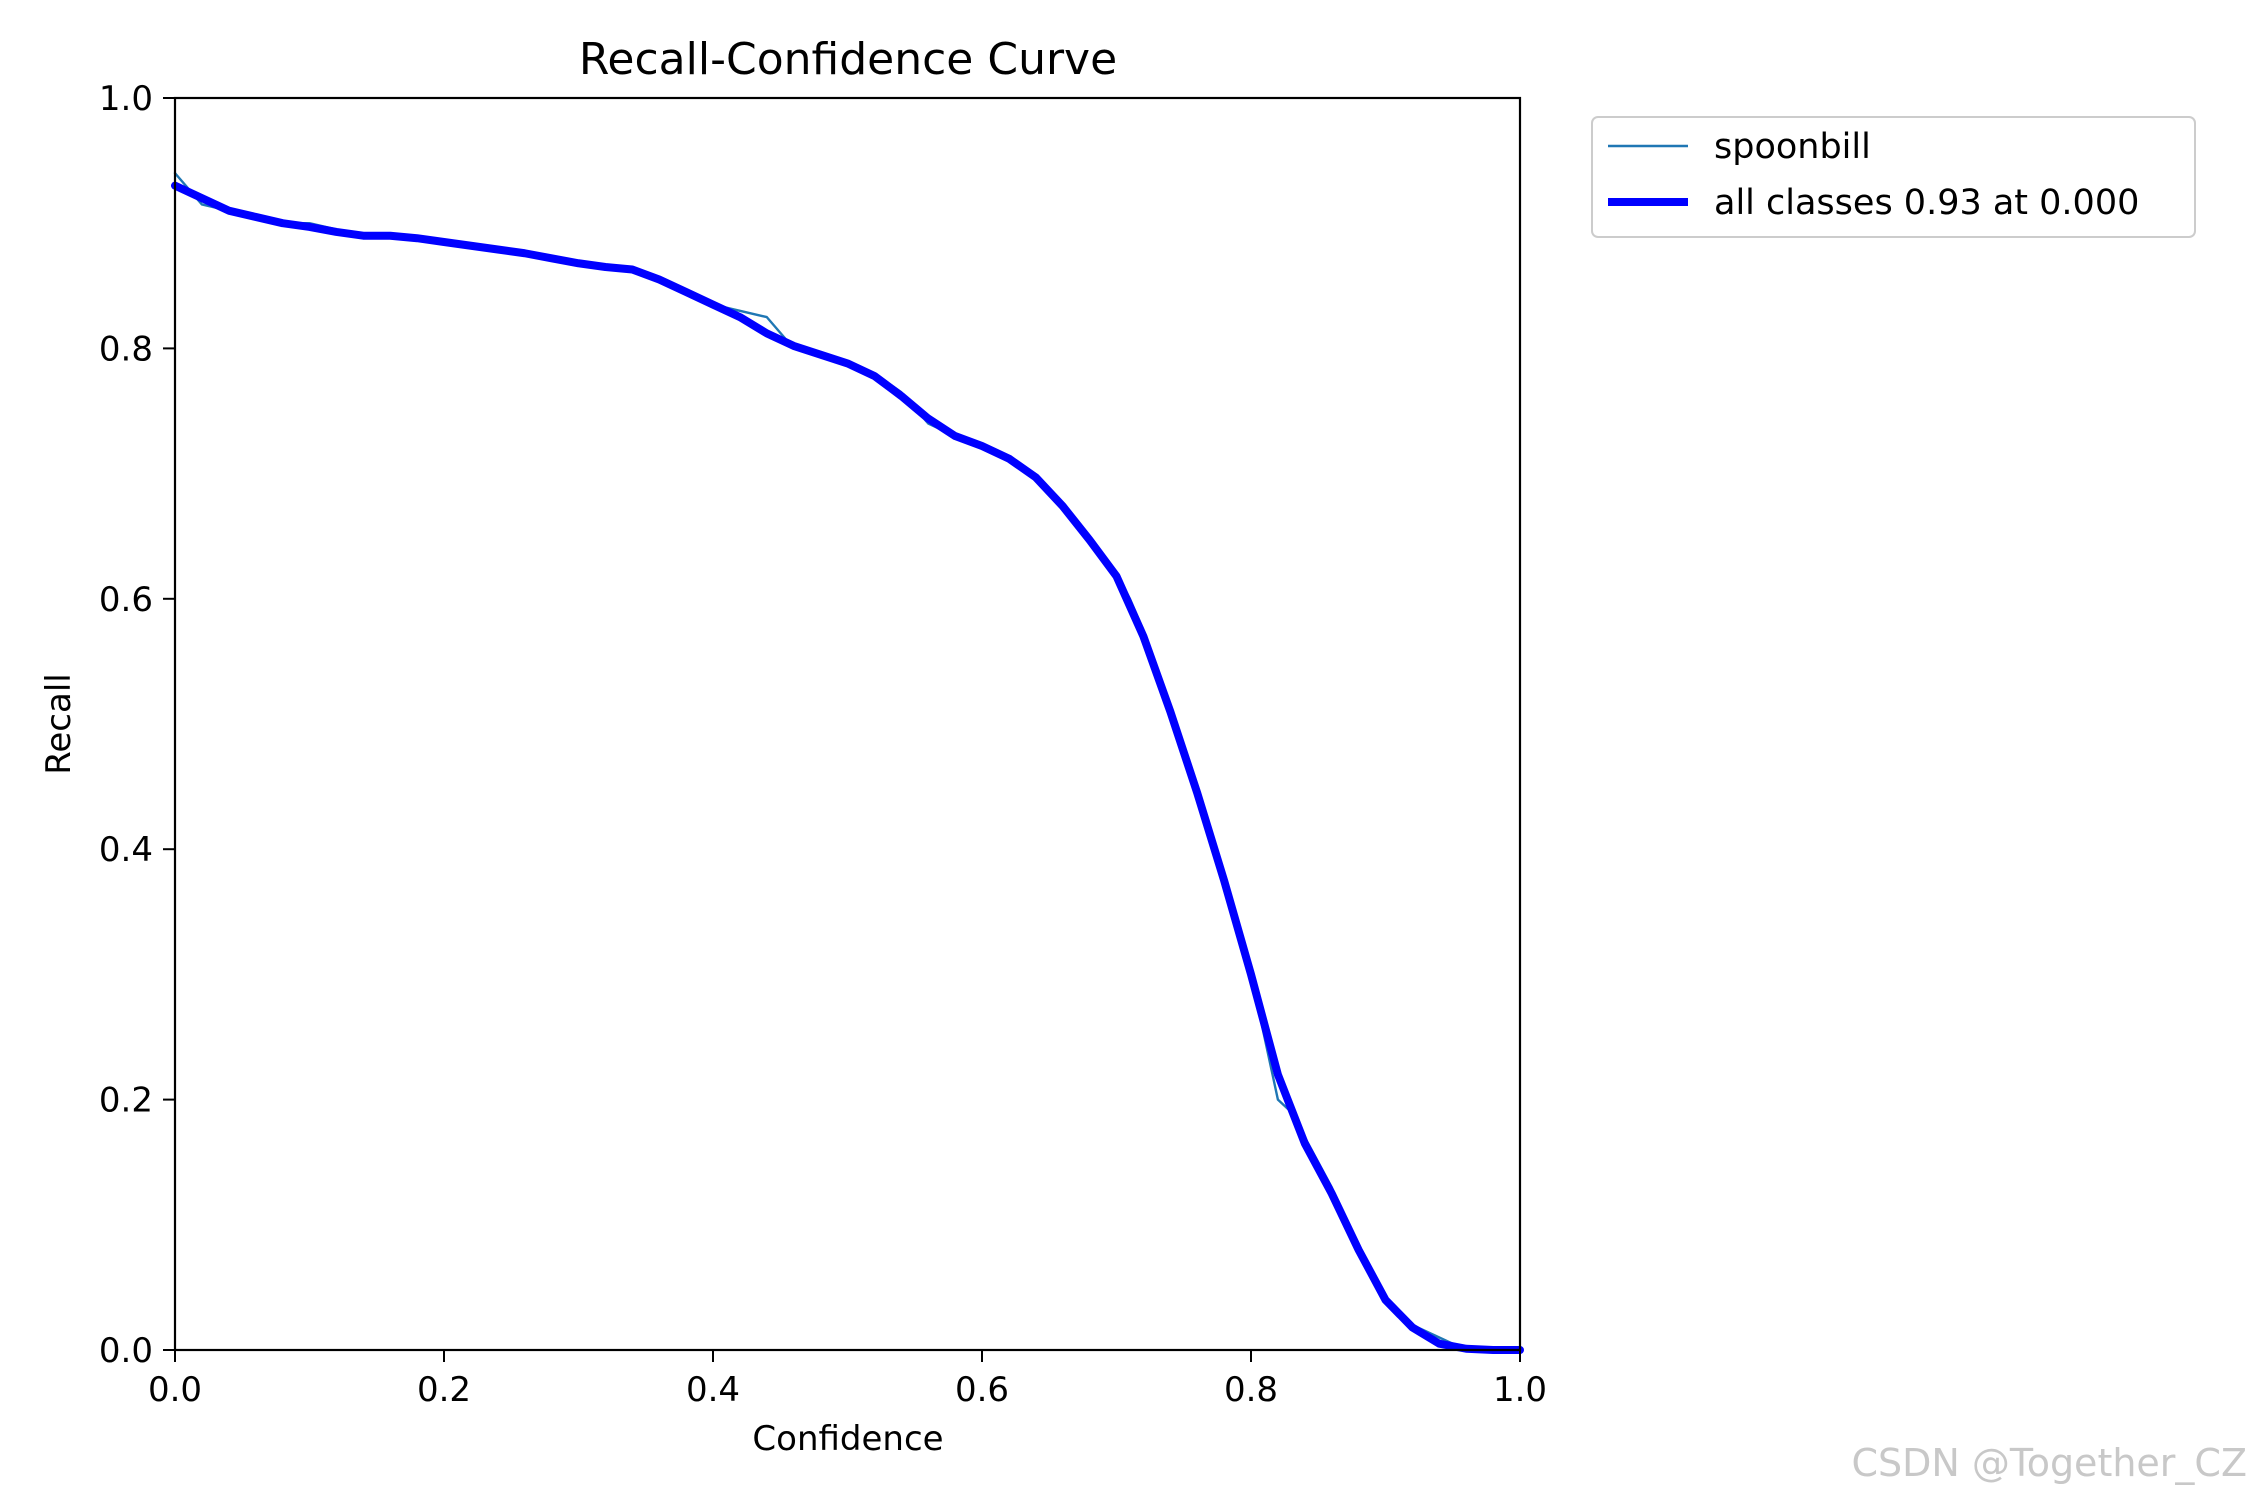 The image size is (2250, 1500). Describe the element at coordinates (1520, 1390) in the screenshot. I see `x-tick-label: 1.0` at that location.